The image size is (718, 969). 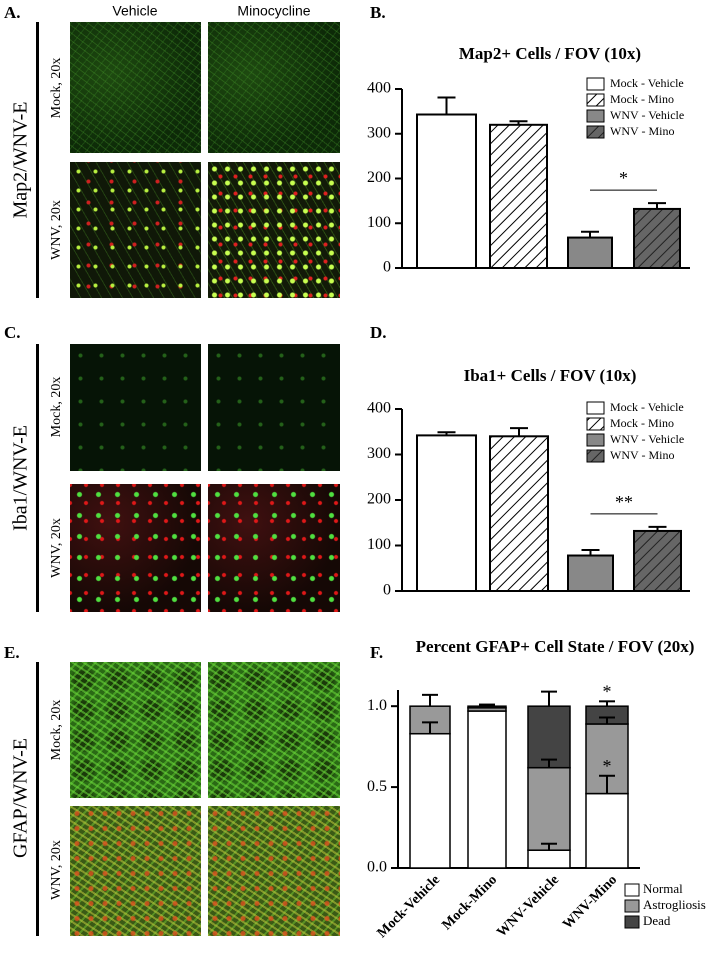 I want to click on panel-label: B., so click(x=378, y=12).